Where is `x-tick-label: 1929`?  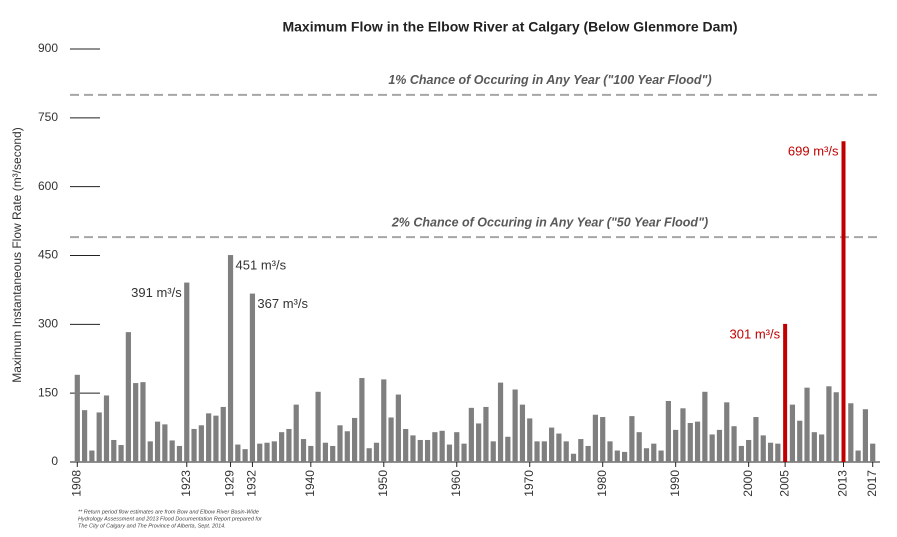
x-tick-label: 1929 is located at coordinates (230, 483).